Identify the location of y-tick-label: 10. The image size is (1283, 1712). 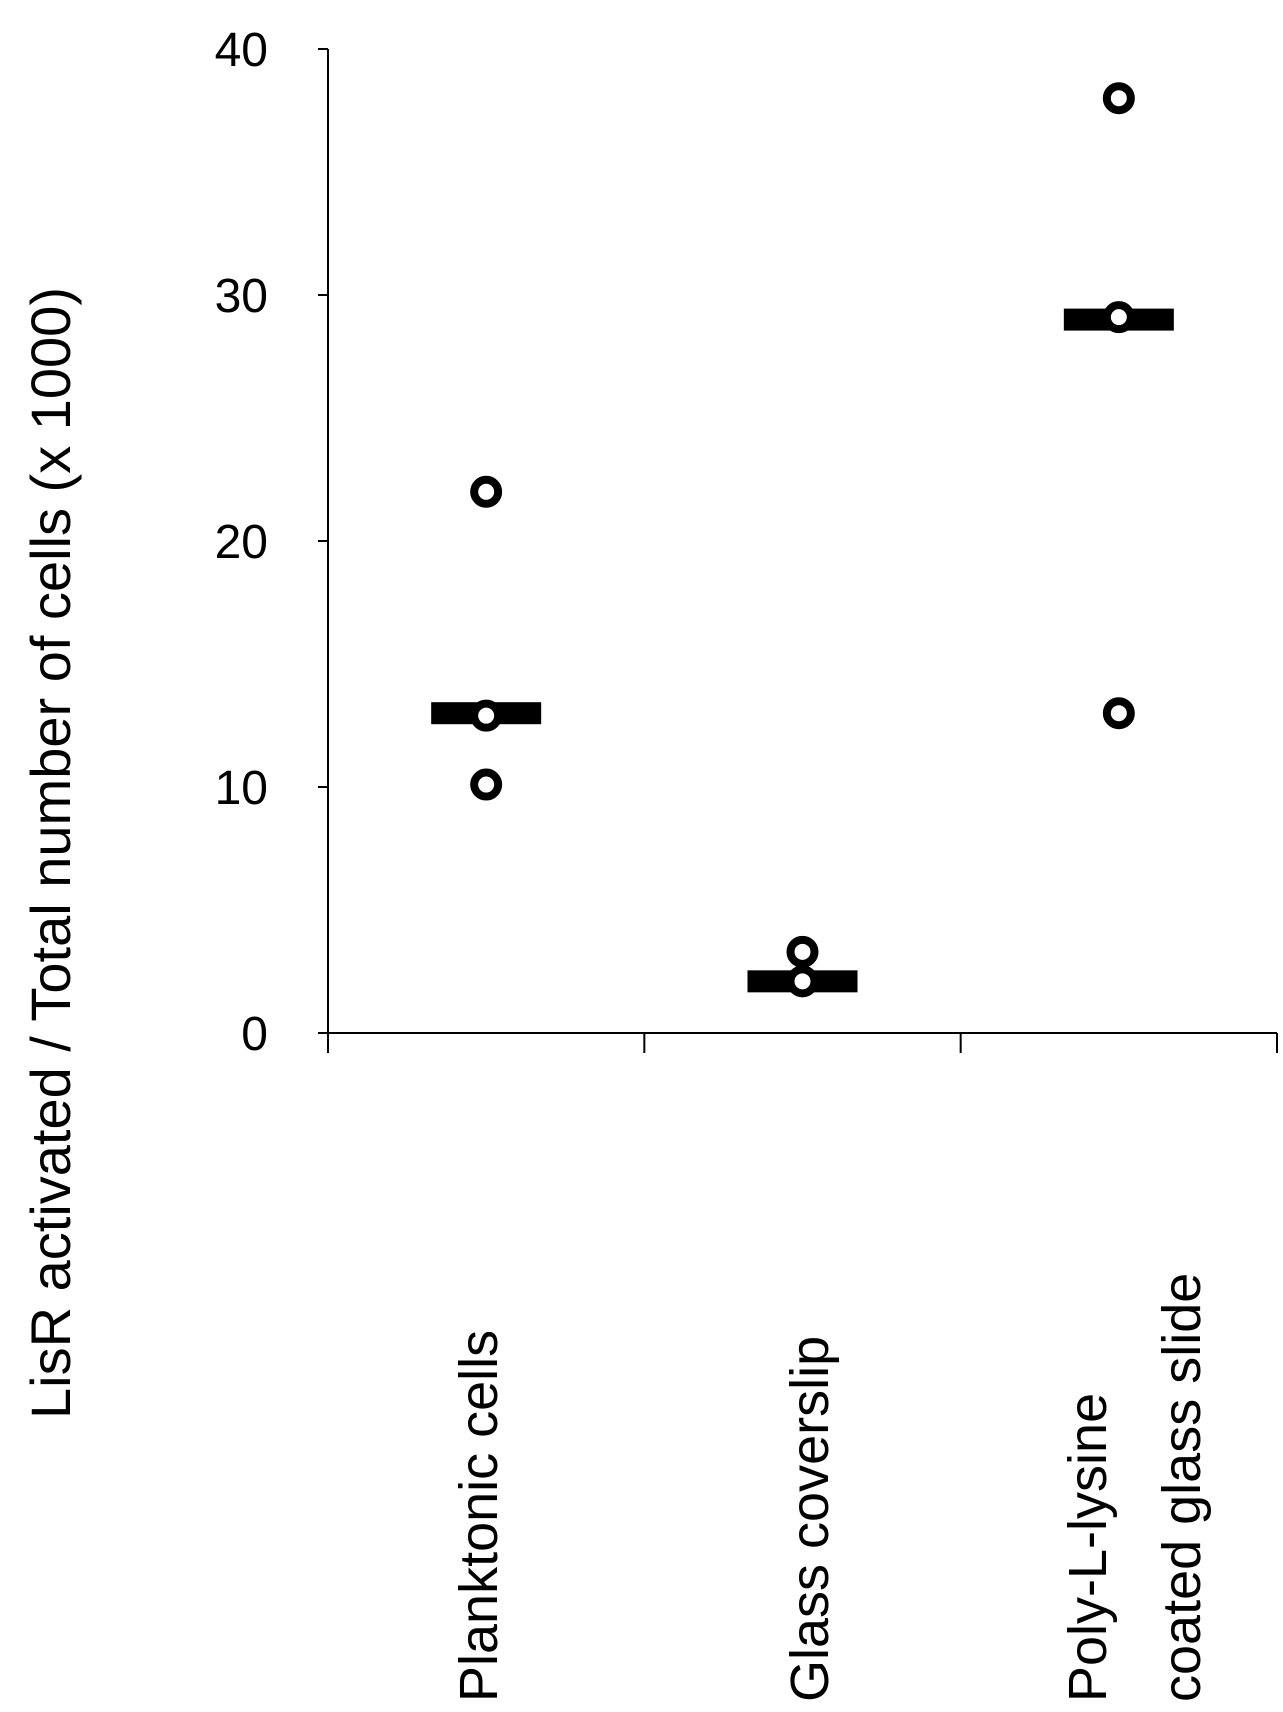
(241, 788).